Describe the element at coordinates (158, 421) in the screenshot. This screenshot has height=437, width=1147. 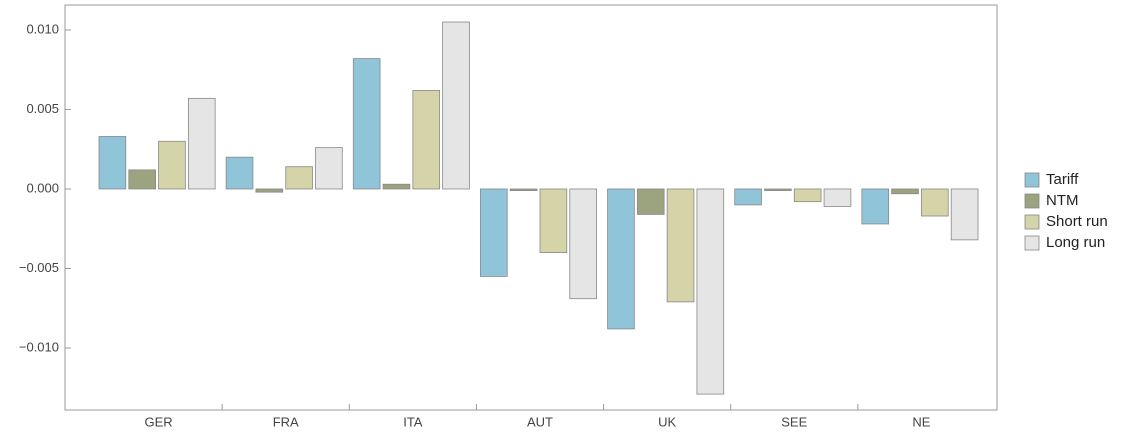
I see `x-tick-label: GER` at that location.